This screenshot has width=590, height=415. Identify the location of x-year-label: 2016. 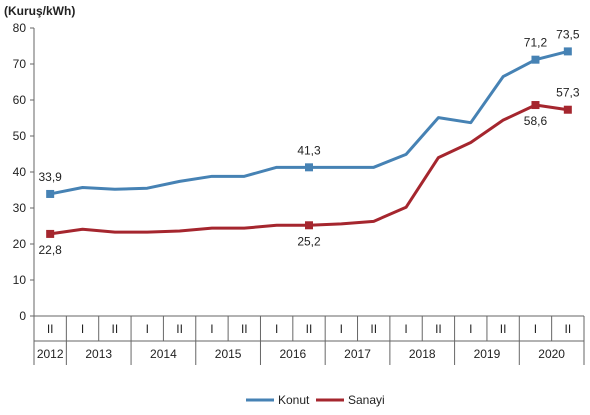
(292, 354).